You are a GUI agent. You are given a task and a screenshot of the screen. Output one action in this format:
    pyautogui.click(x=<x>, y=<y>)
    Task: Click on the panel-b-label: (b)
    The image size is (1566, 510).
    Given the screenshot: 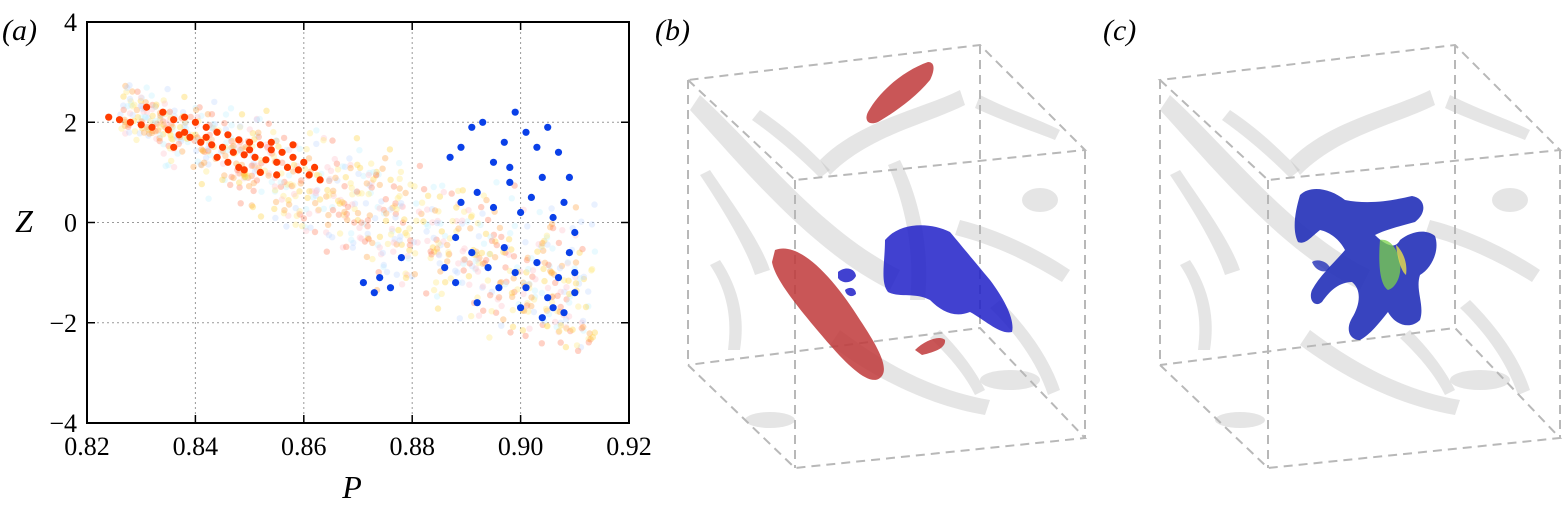 What is the action you would take?
    pyautogui.click(x=672, y=30)
    